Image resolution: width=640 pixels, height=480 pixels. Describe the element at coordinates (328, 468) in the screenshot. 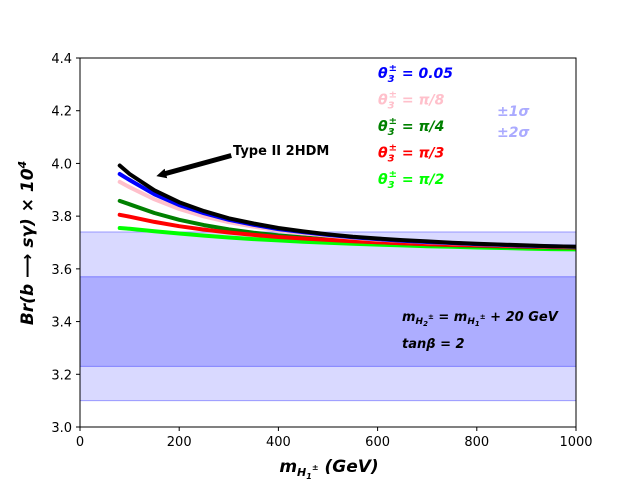

I see `x-axis-title: mH1± (GeV)` at that location.